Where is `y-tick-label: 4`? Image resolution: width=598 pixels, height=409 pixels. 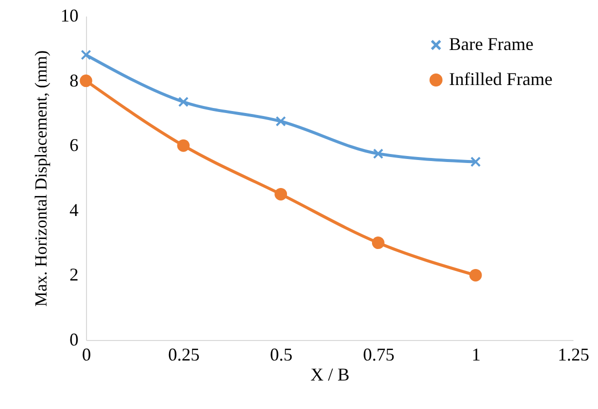
y-tick-label: 4 is located at coordinates (74, 210).